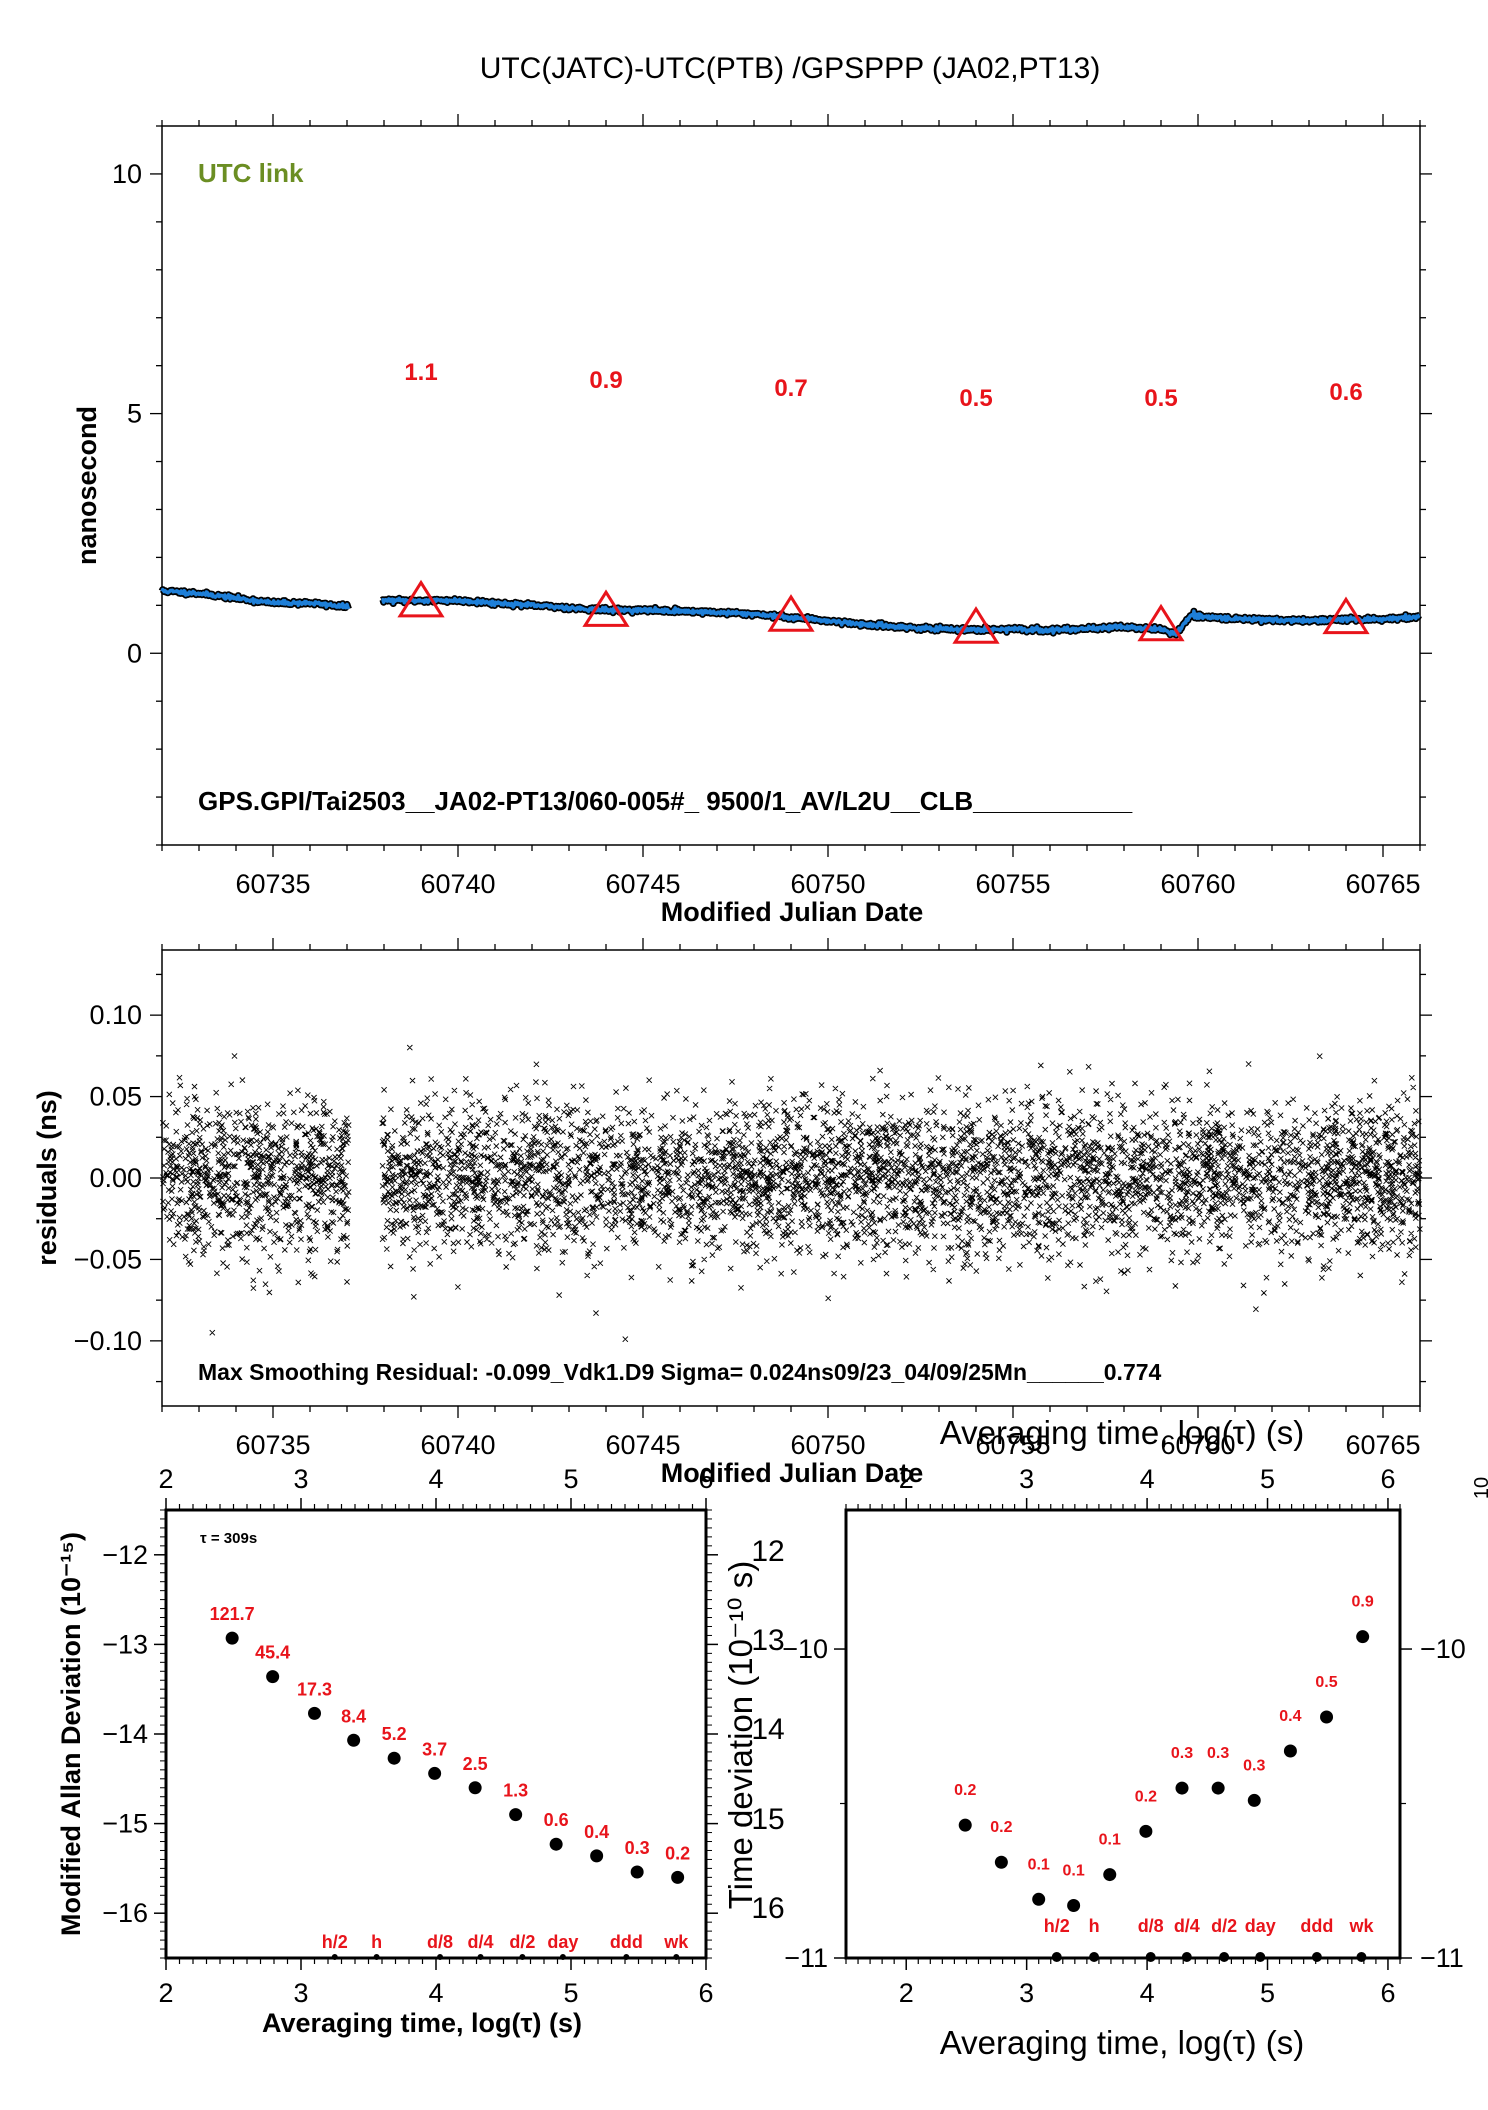 This screenshot has height=2110, width=1488. What do you see at coordinates (87, 485) in the screenshot?
I see `ts-y-axis-label: nanosecond` at bounding box center [87, 485].